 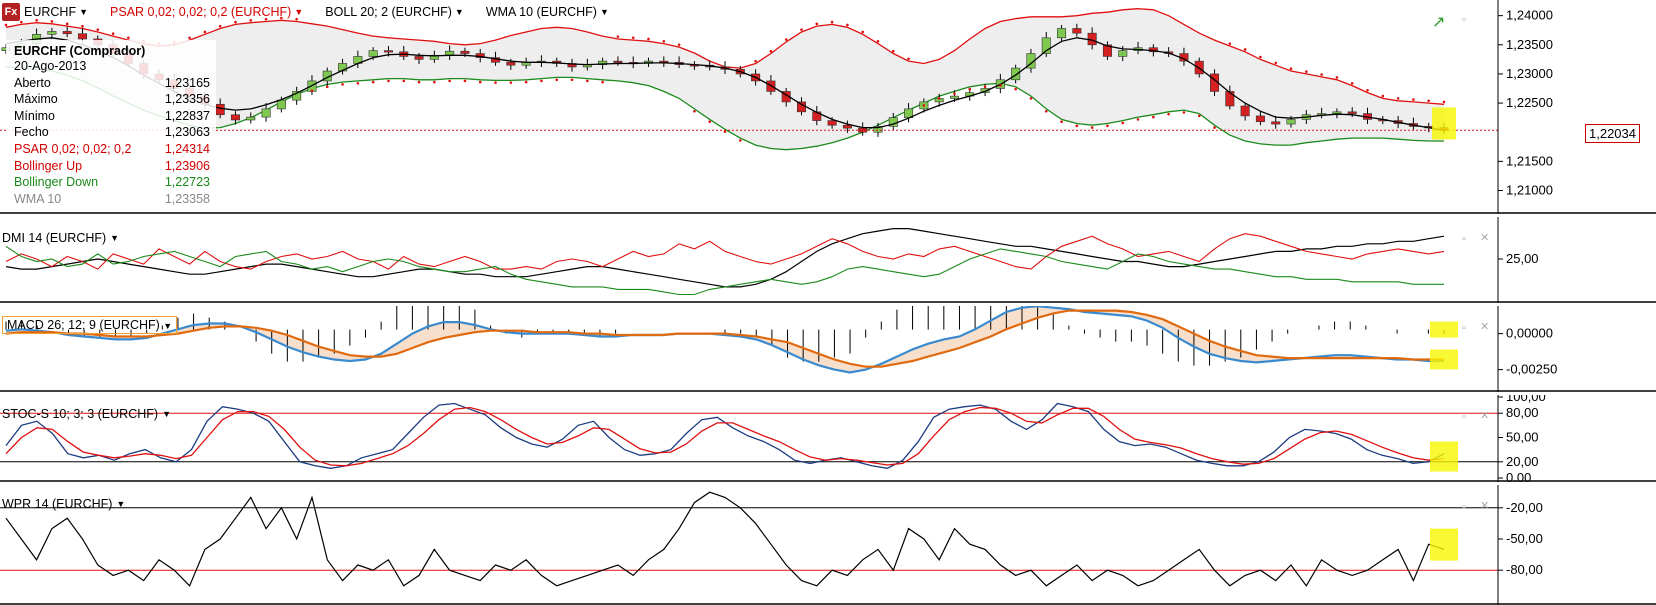 I want to click on di-minus-line, so click(x=724, y=270).